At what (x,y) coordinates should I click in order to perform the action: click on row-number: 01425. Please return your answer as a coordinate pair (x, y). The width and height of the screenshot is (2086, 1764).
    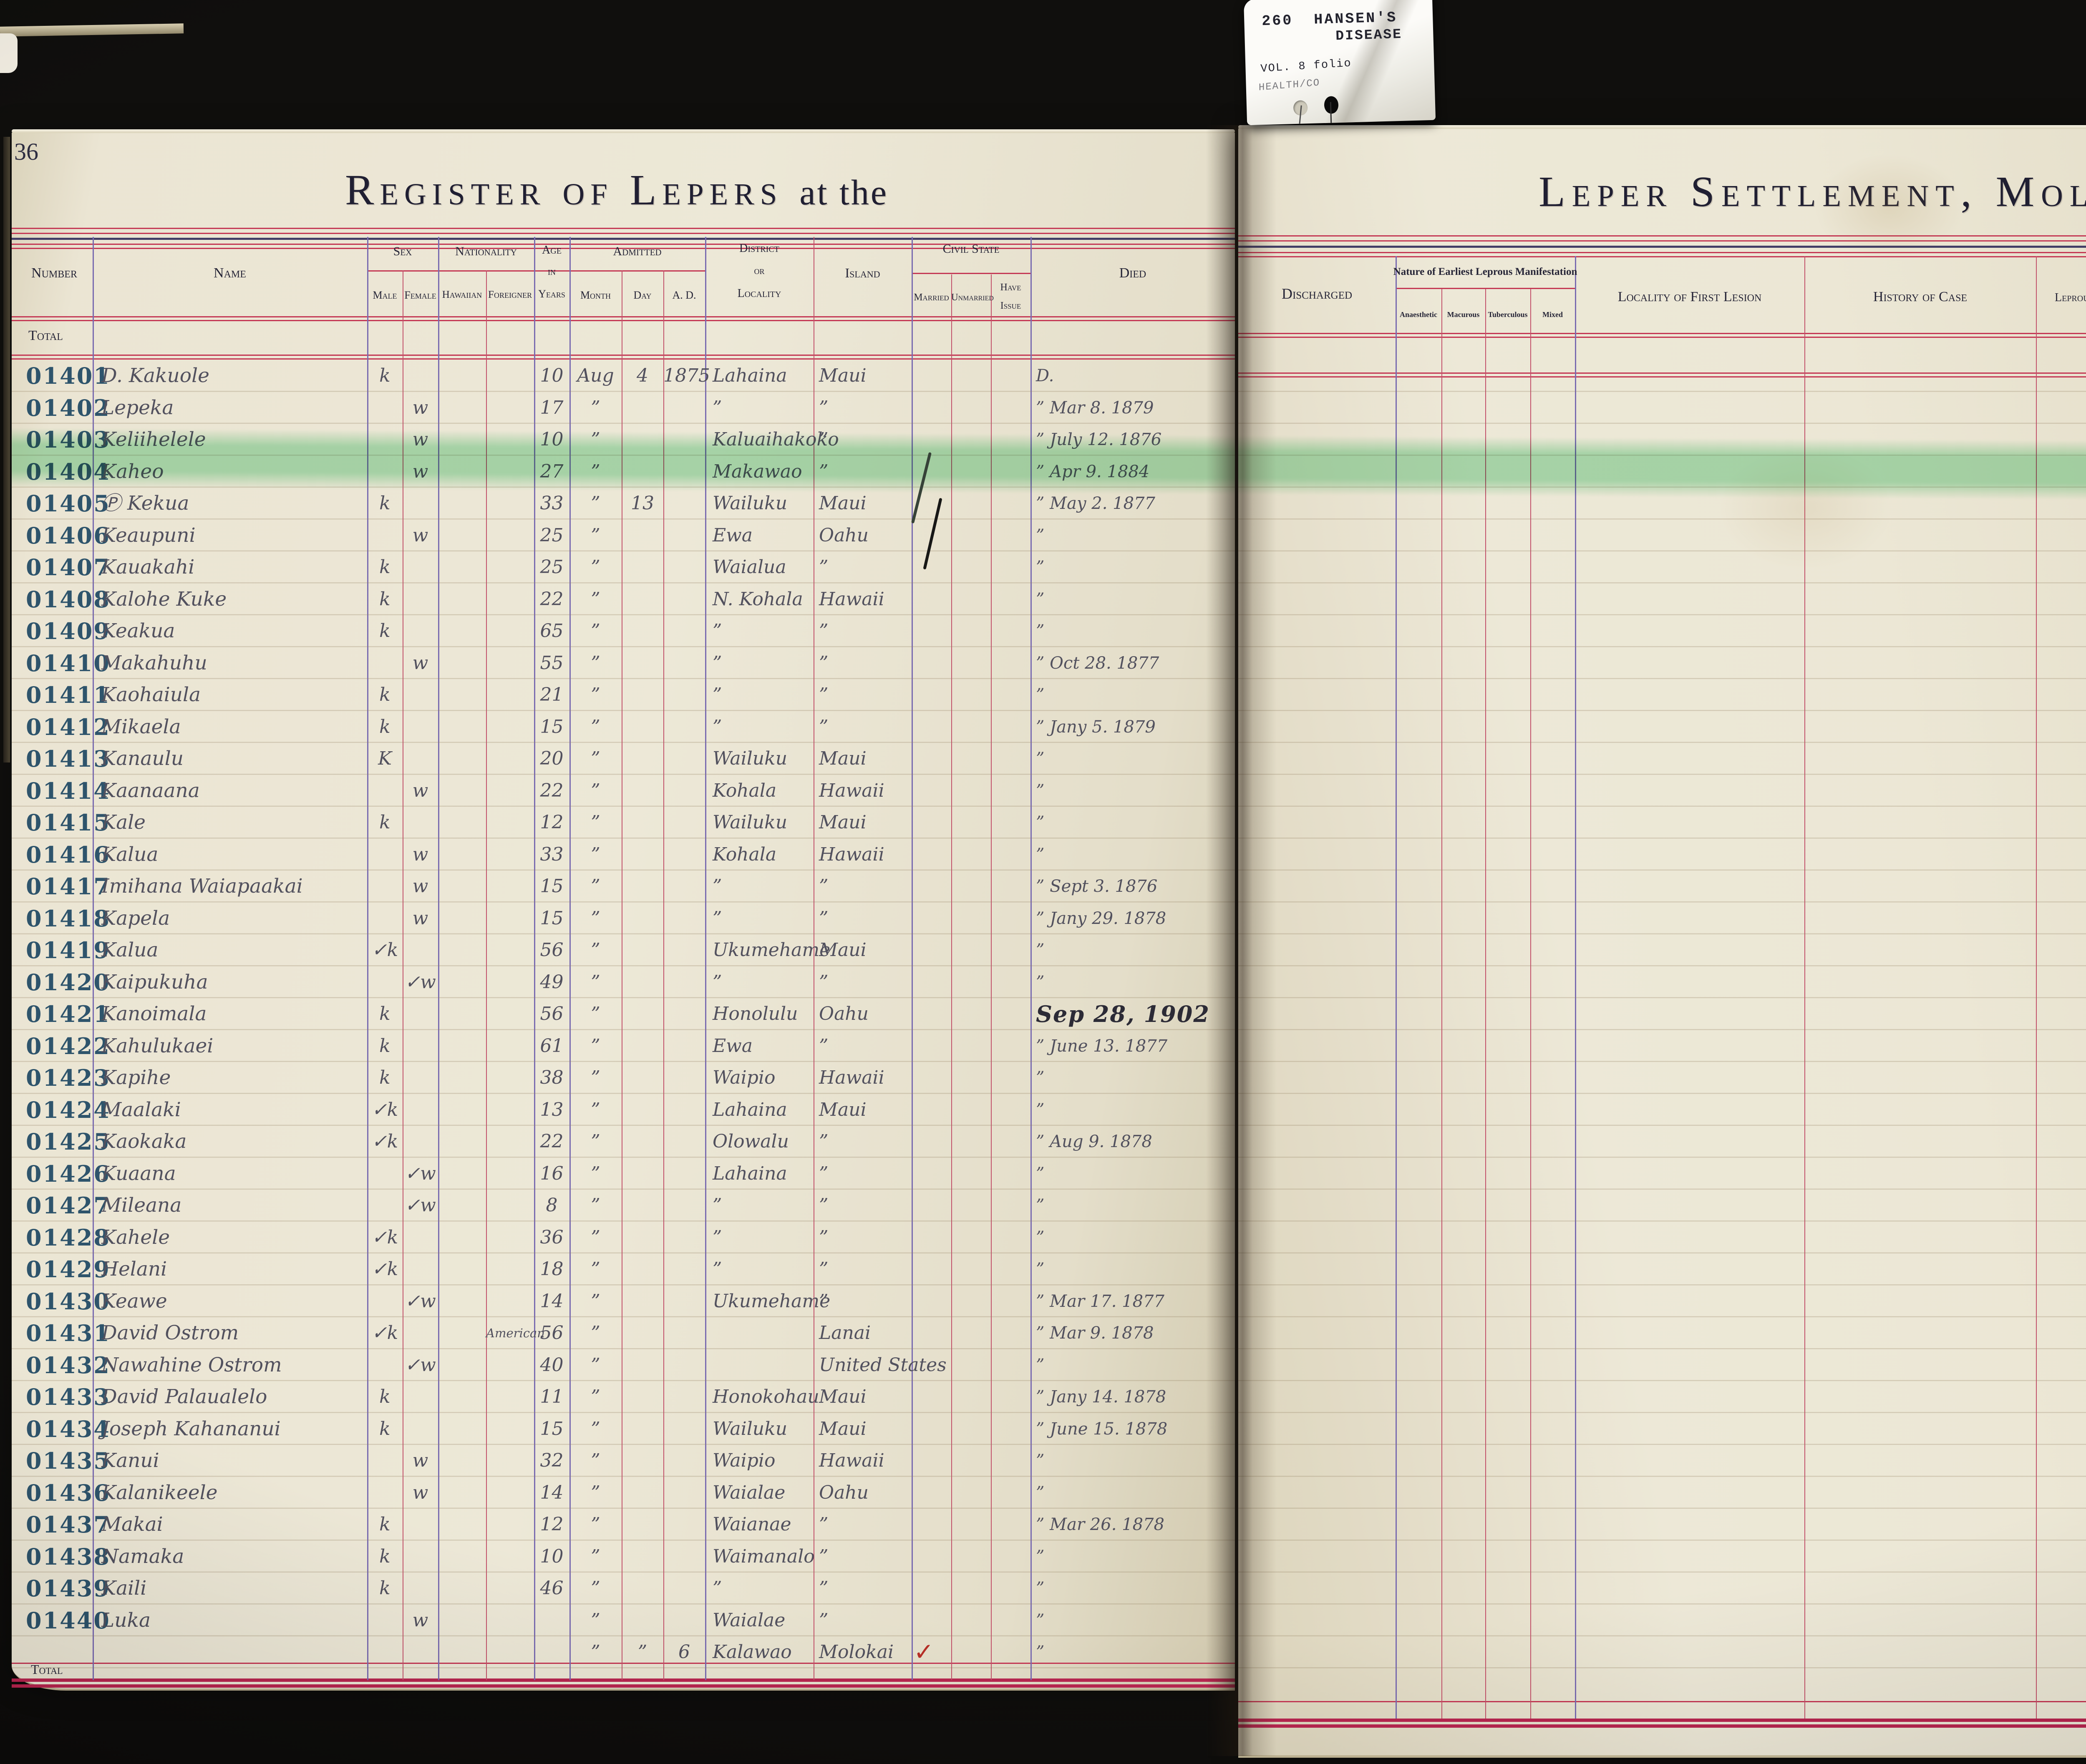
    Looking at the image, I should click on (68, 1141).